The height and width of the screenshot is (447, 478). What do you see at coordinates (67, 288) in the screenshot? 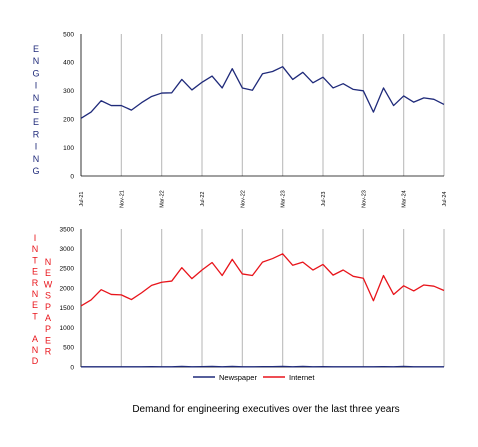
I see `y-tick-label: 2000` at bounding box center [67, 288].